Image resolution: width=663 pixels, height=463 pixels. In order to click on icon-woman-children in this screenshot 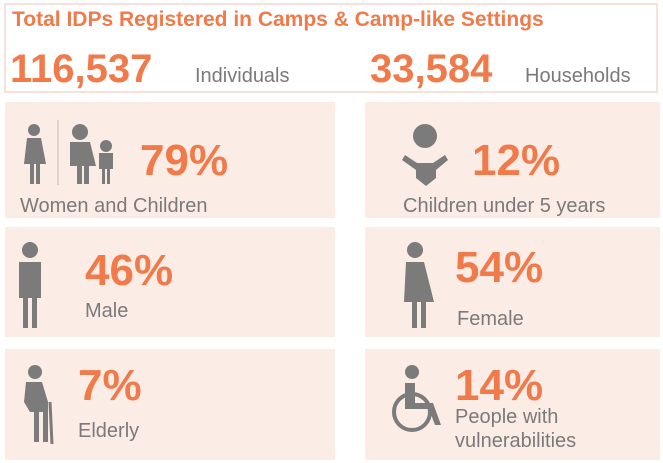, I will do `click(68, 152)`.